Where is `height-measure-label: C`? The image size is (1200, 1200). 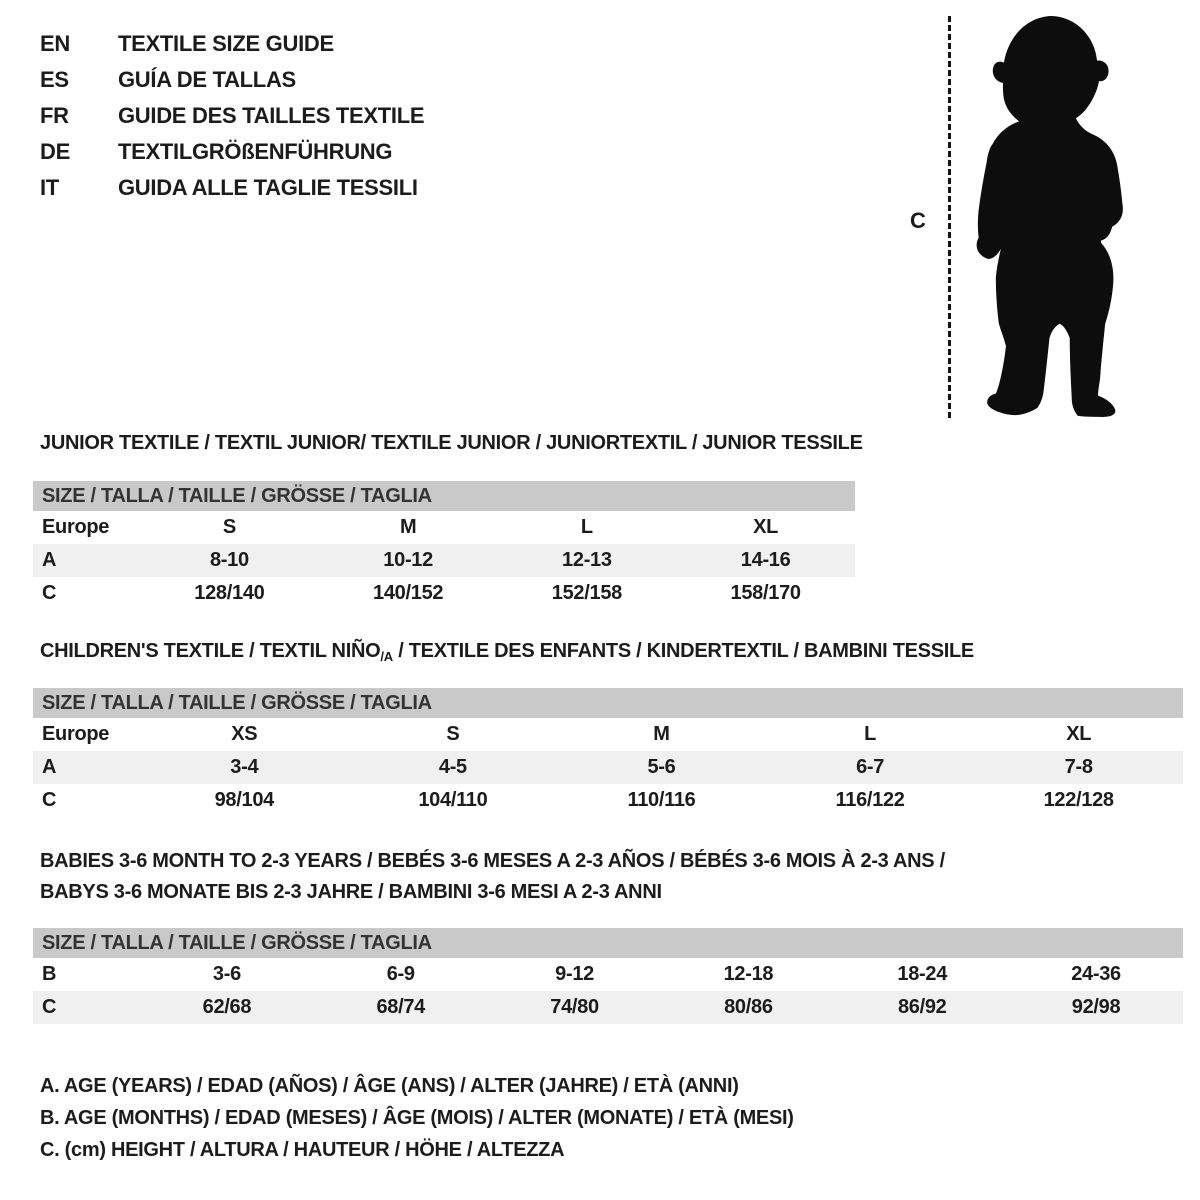 height-measure-label: C is located at coordinates (918, 220).